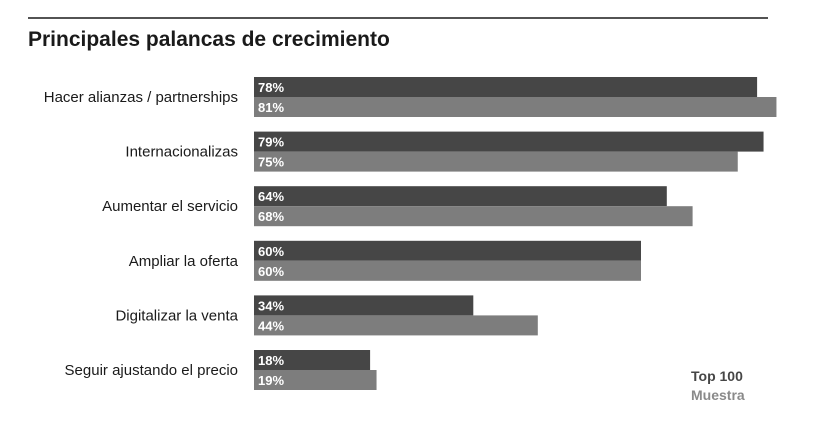  What do you see at coordinates (271, 162) in the screenshot?
I see `bar-value-label: 75%` at bounding box center [271, 162].